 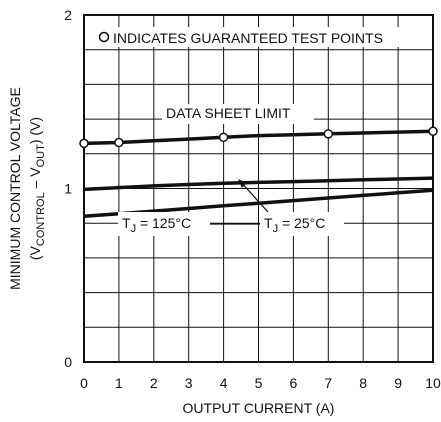 I want to click on x-tick-label: 3, so click(x=189, y=383).